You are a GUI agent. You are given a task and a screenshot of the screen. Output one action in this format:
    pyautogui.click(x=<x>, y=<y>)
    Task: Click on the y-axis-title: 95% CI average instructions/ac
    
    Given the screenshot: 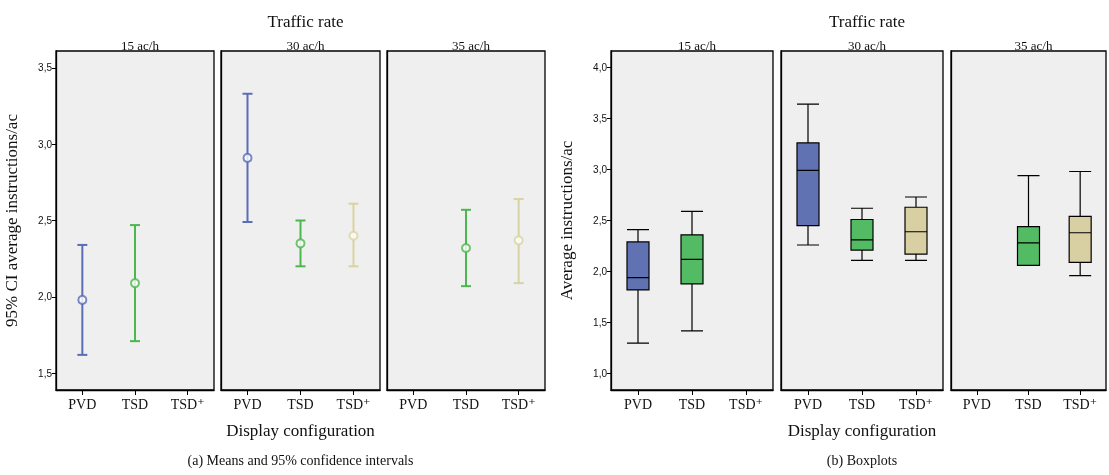 What is the action you would take?
    pyautogui.click(x=11, y=220)
    